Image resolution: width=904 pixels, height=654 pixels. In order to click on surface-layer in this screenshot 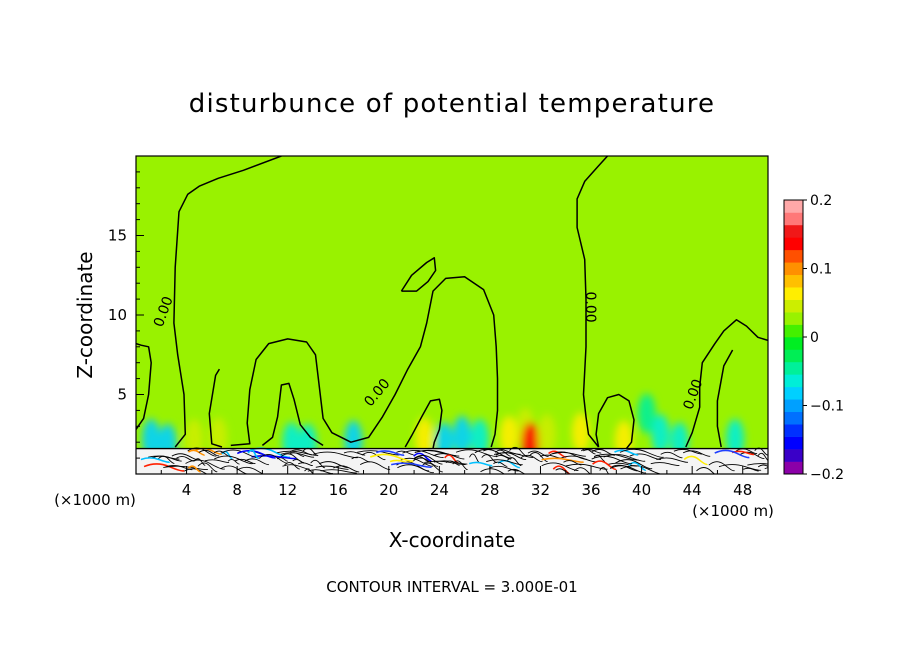, I will do `click(452, 460)`.